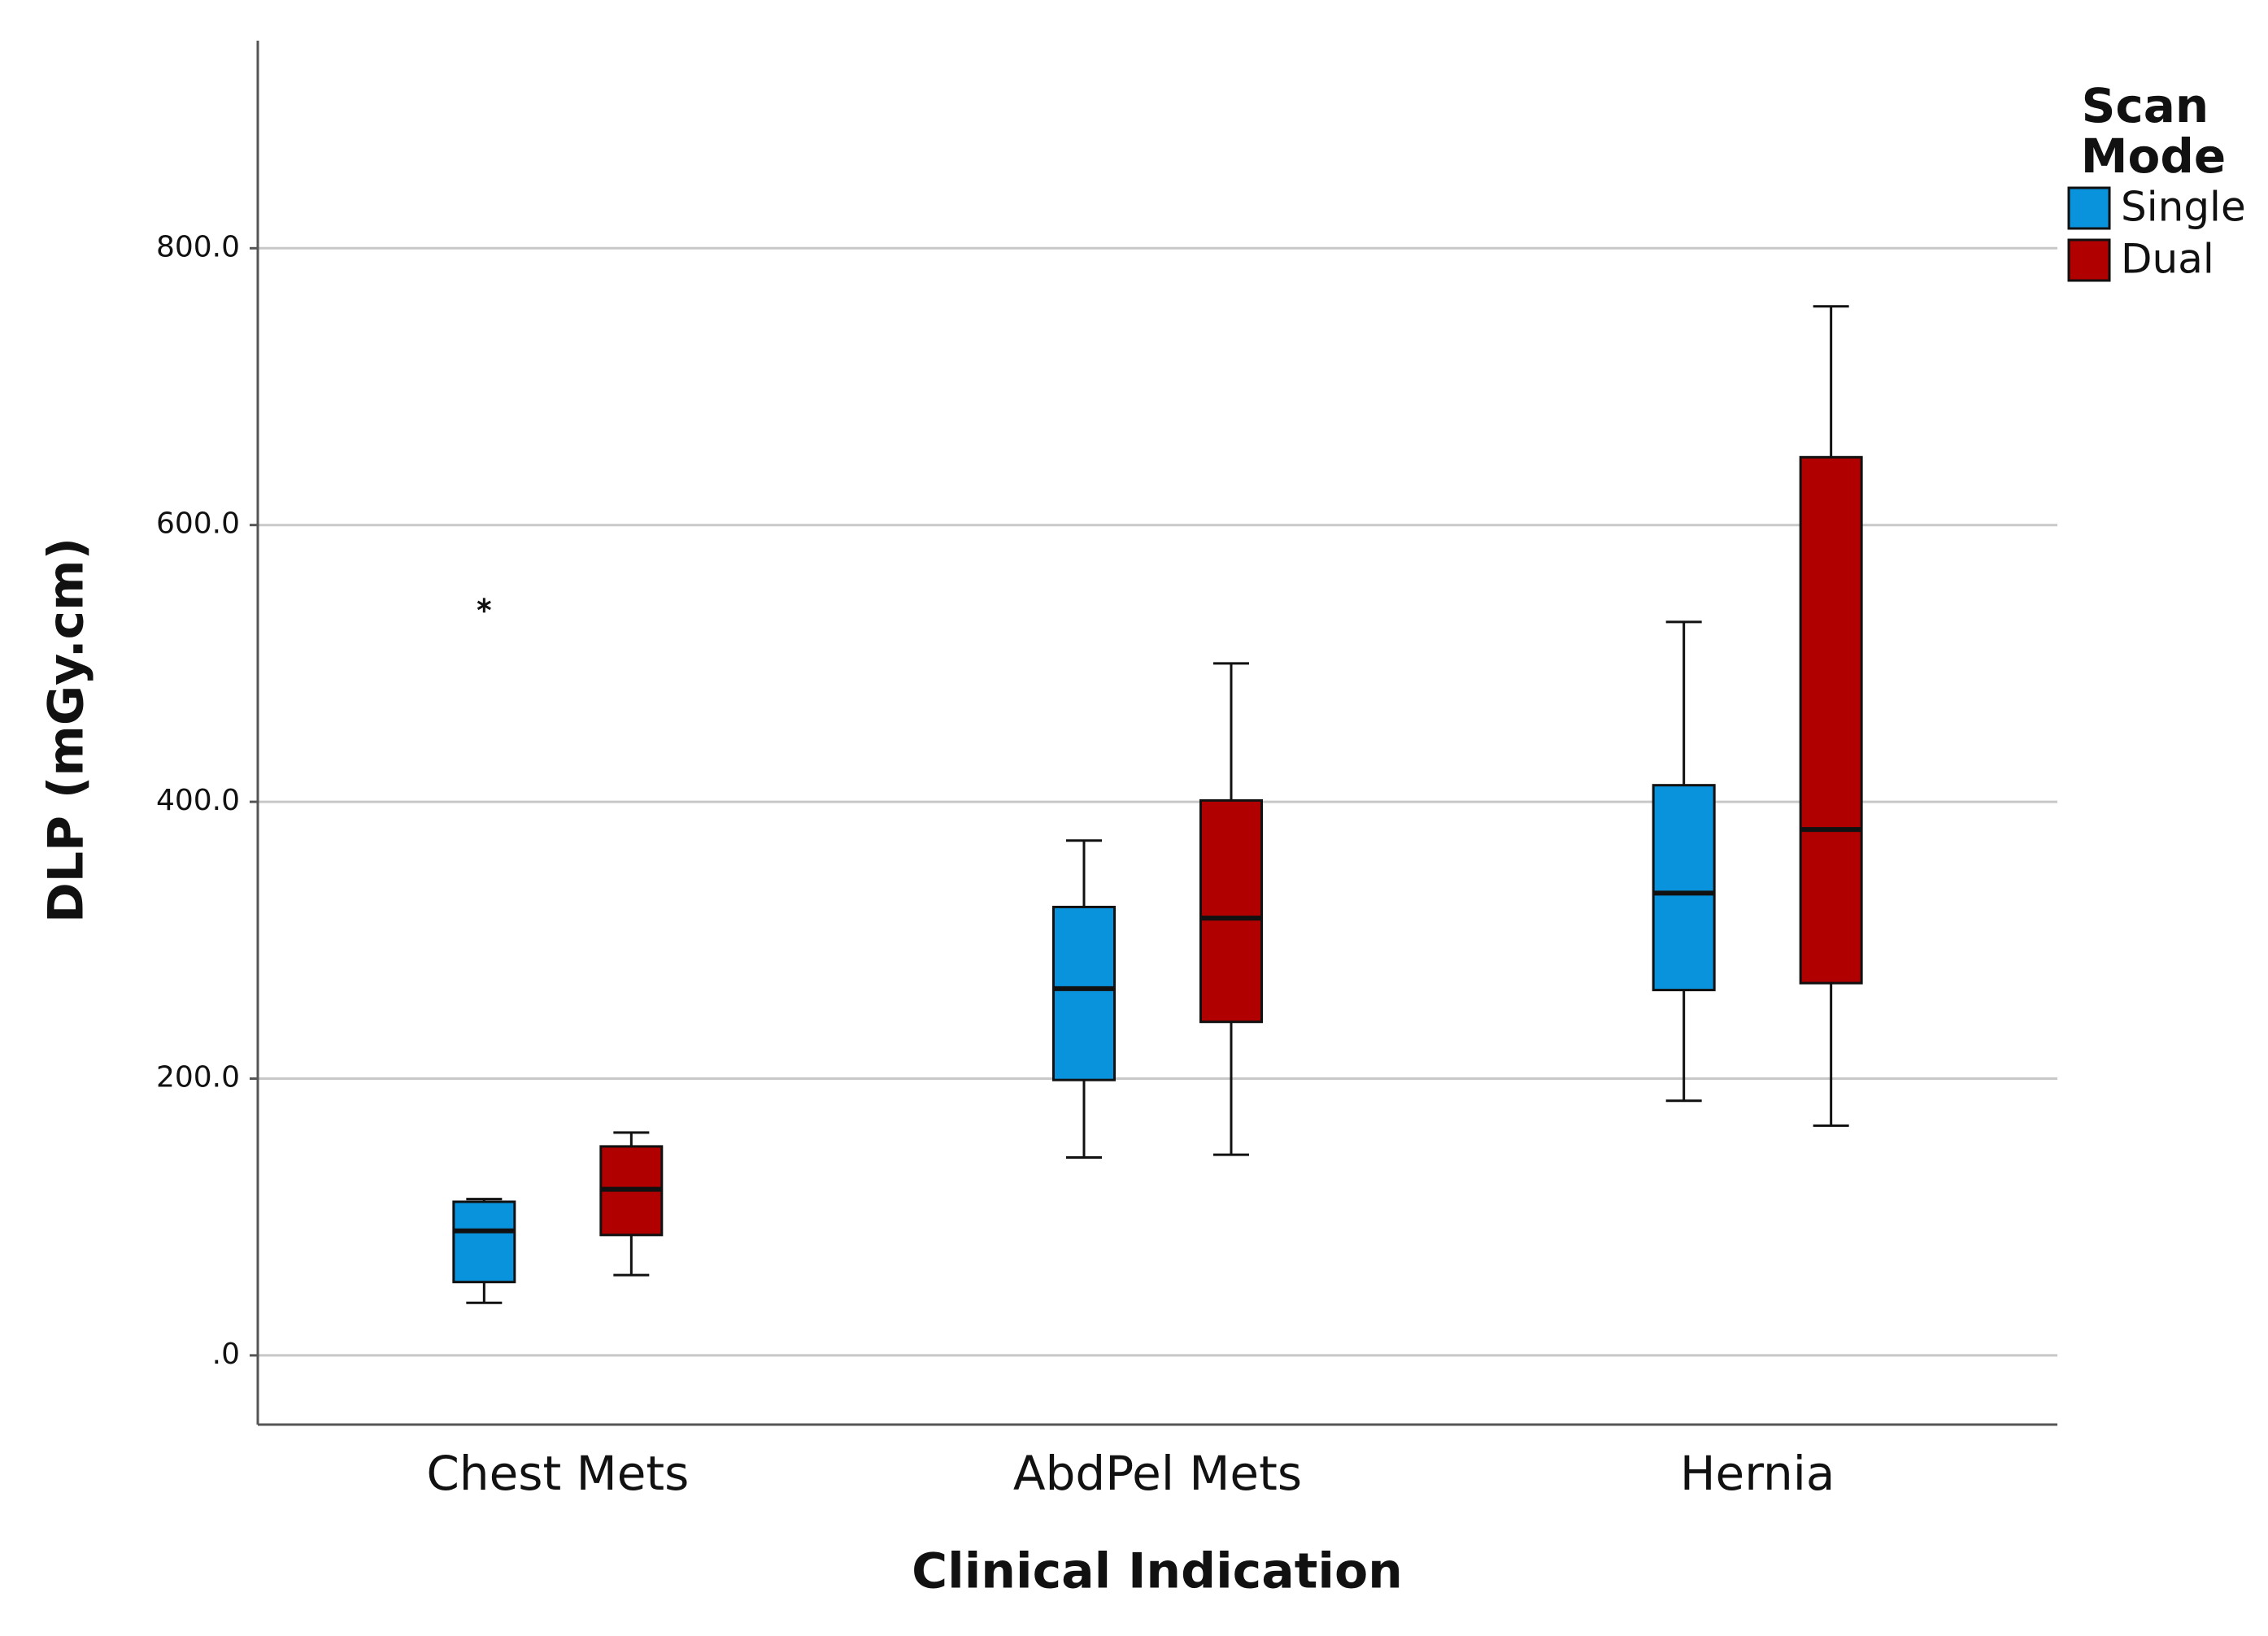 The height and width of the screenshot is (1636, 2268). What do you see at coordinates (2153, 131) in the screenshot?
I see `legend-title: Scan Mode` at bounding box center [2153, 131].